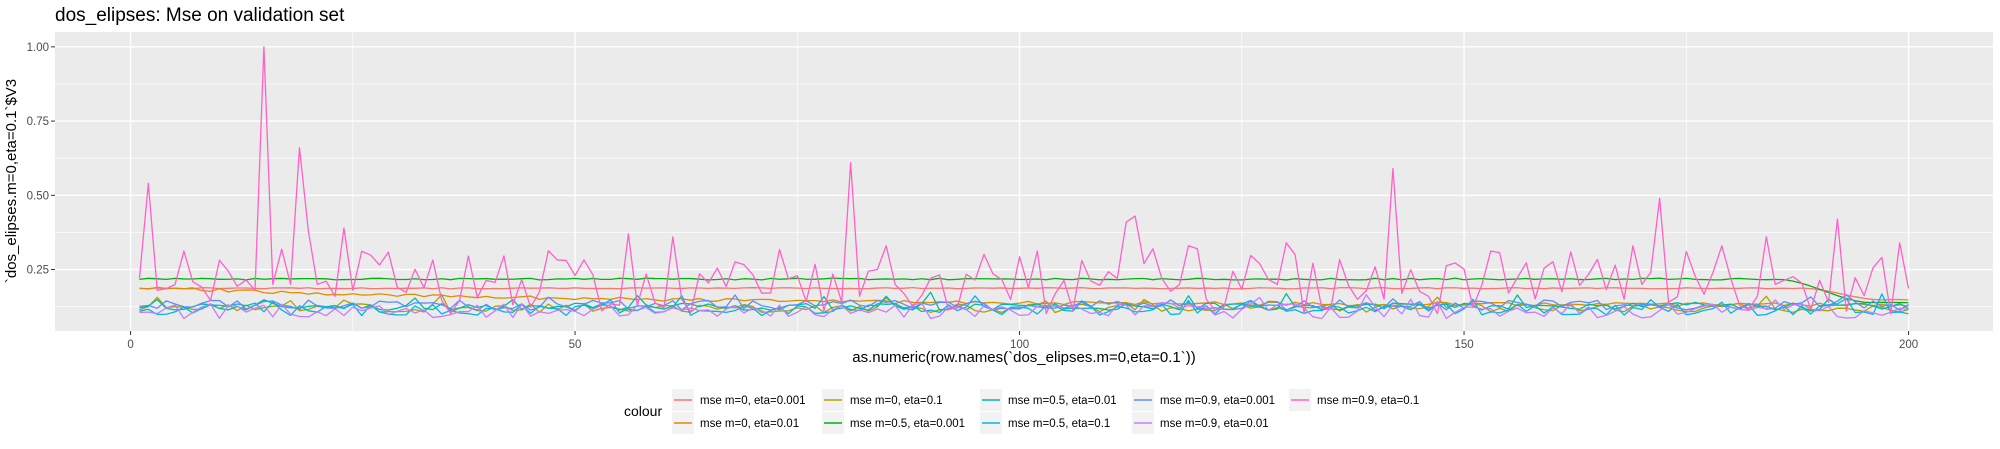 The image size is (2000, 449). What do you see at coordinates (1214, 424) in the screenshot?
I see `legend-label: mse m=0.9, eta=0.01` at bounding box center [1214, 424].